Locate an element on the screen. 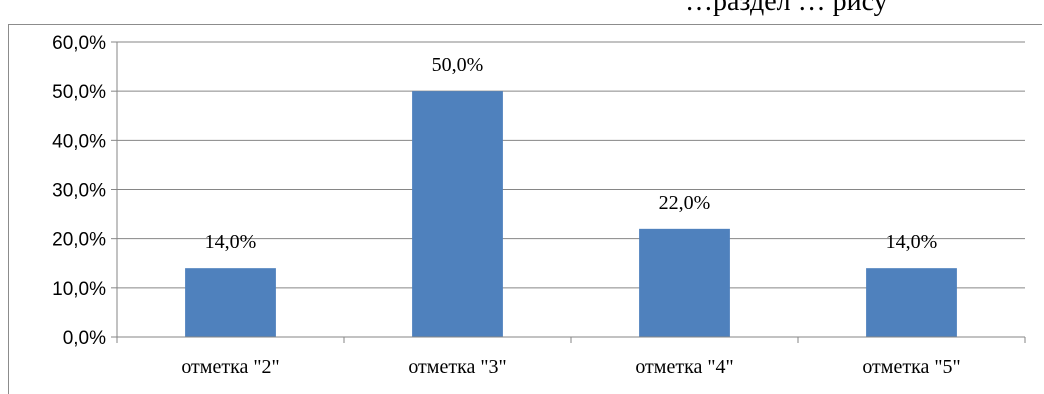  y-tick-label-3: 30,0% is located at coordinates (79, 191).